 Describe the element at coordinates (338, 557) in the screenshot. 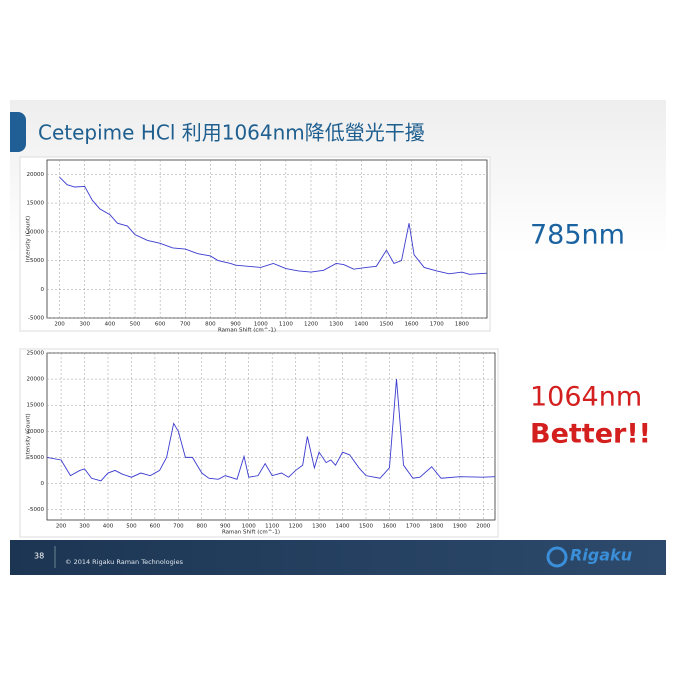

I see `footer-bar` at that location.